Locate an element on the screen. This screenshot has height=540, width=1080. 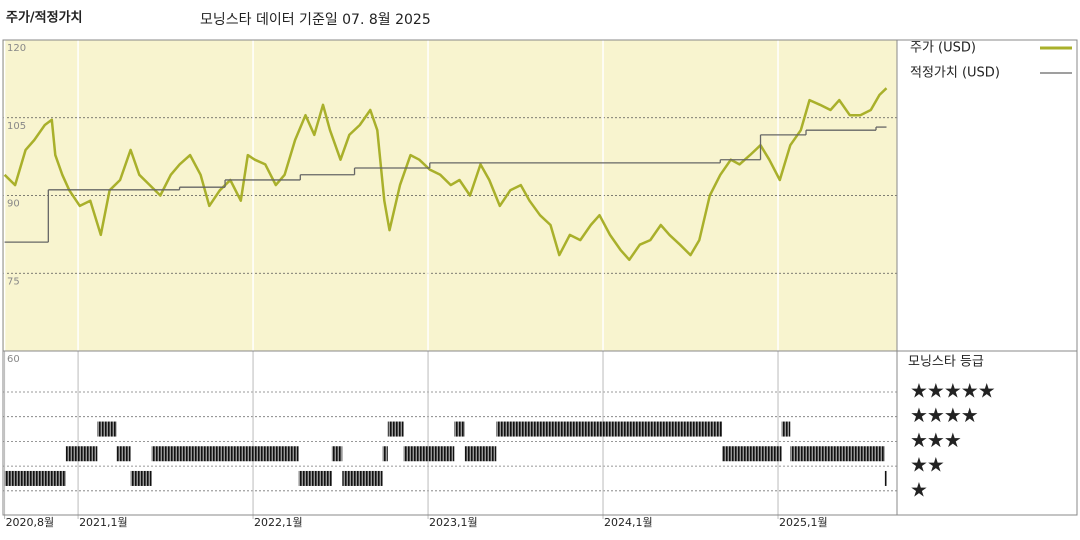
y-tick-label: 75 is located at coordinates (13, 281).